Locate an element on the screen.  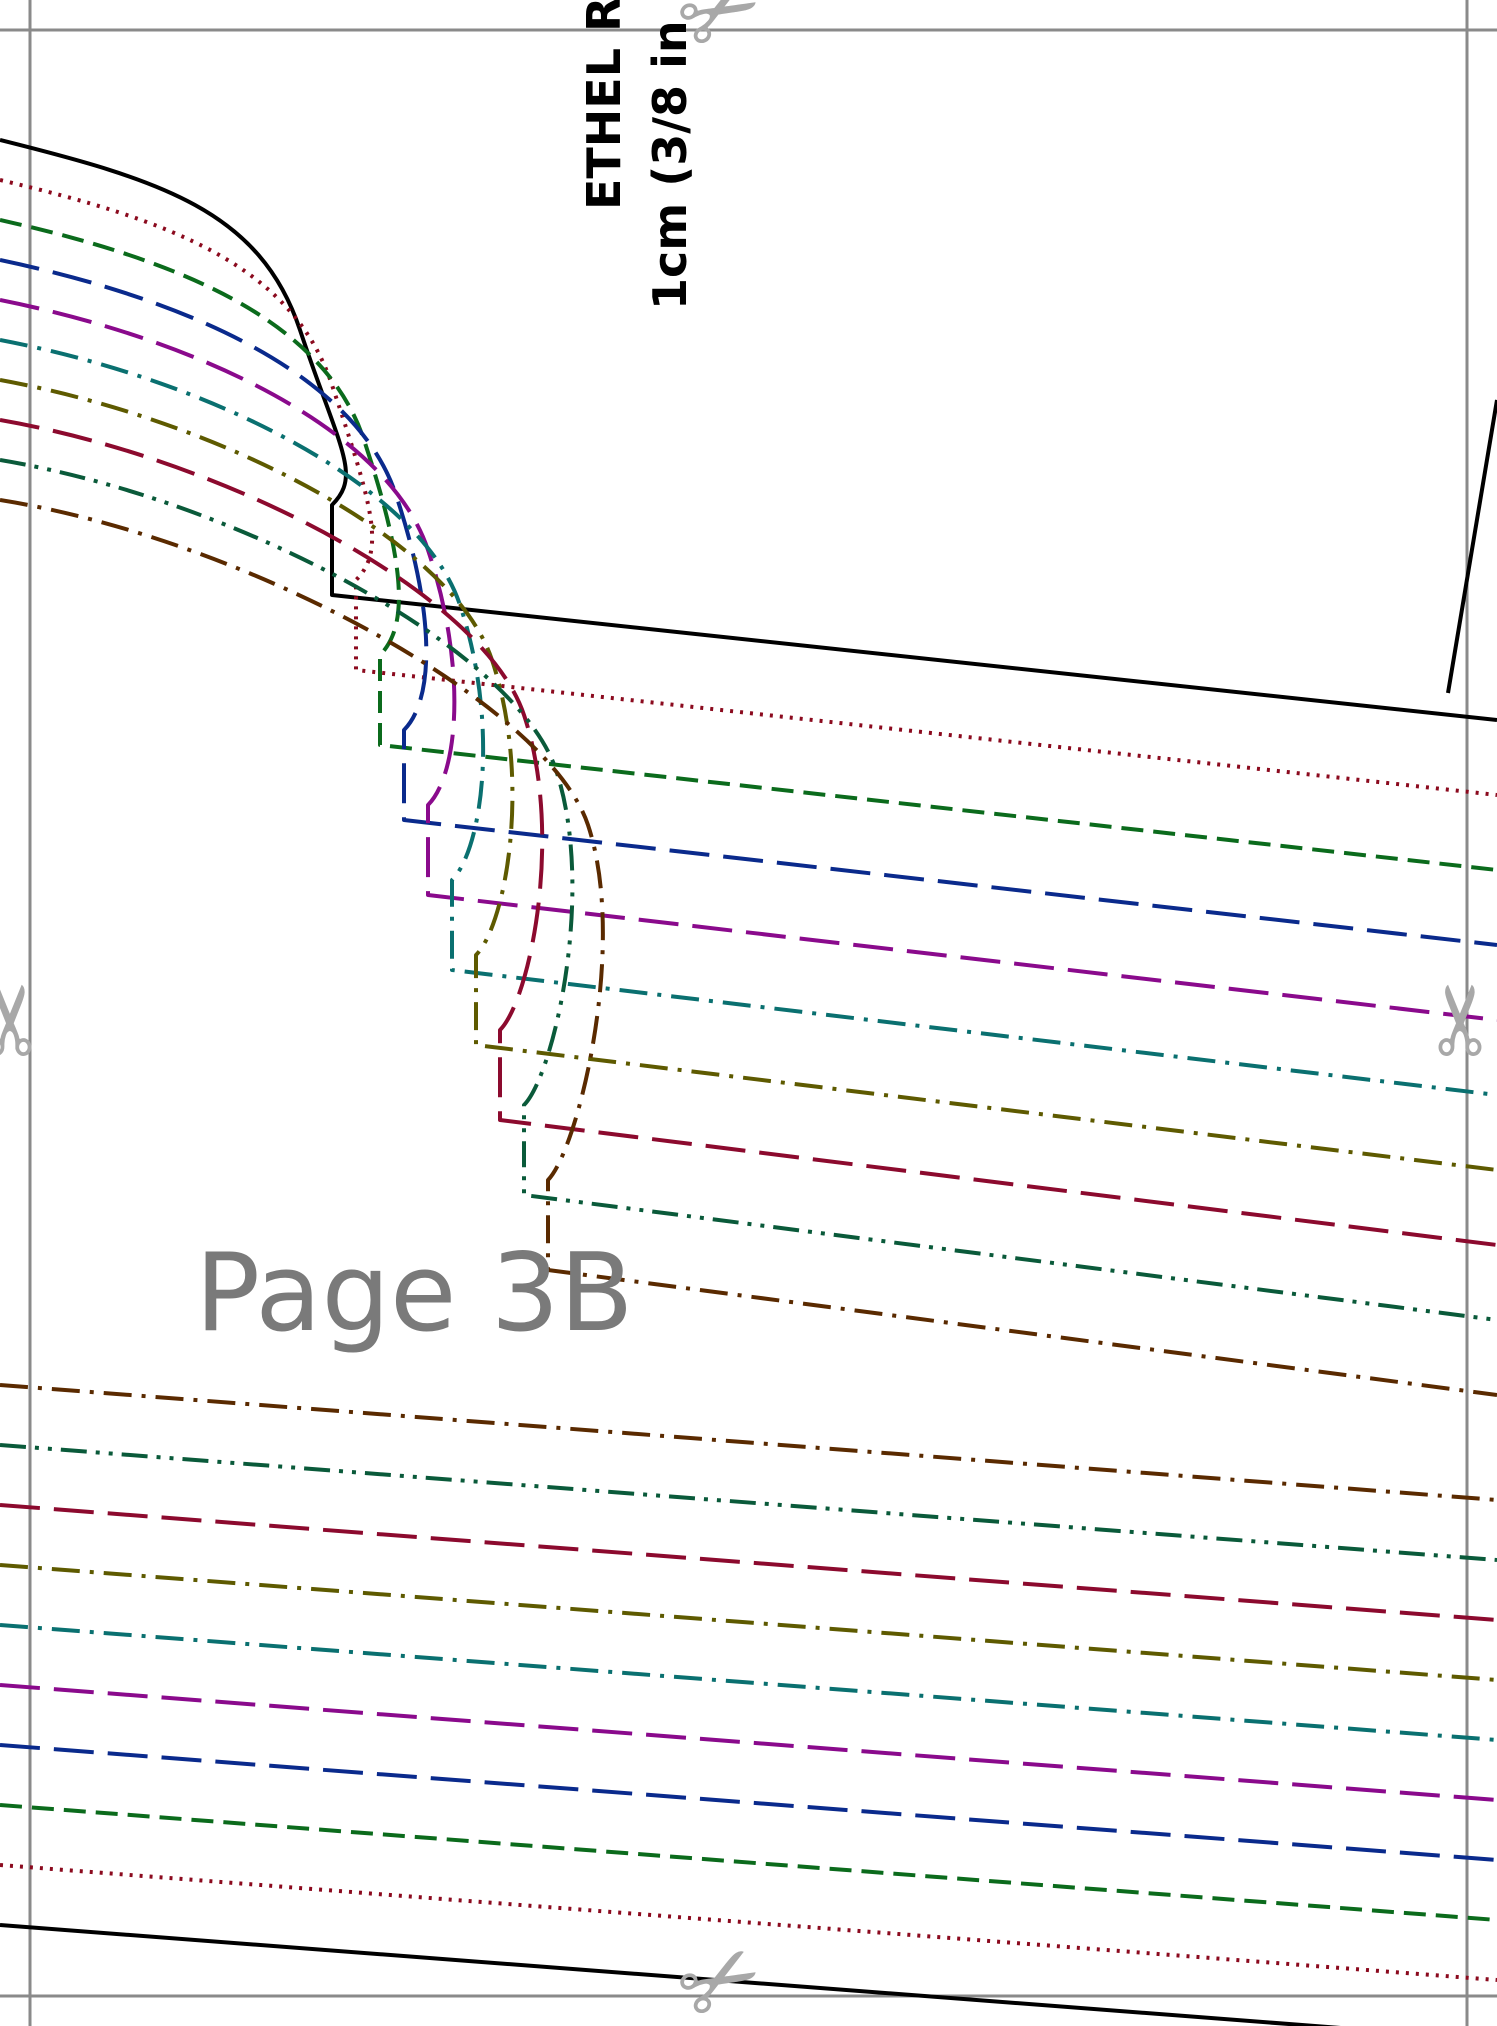
outer-cut-edge is located at coordinates (1471, 546).